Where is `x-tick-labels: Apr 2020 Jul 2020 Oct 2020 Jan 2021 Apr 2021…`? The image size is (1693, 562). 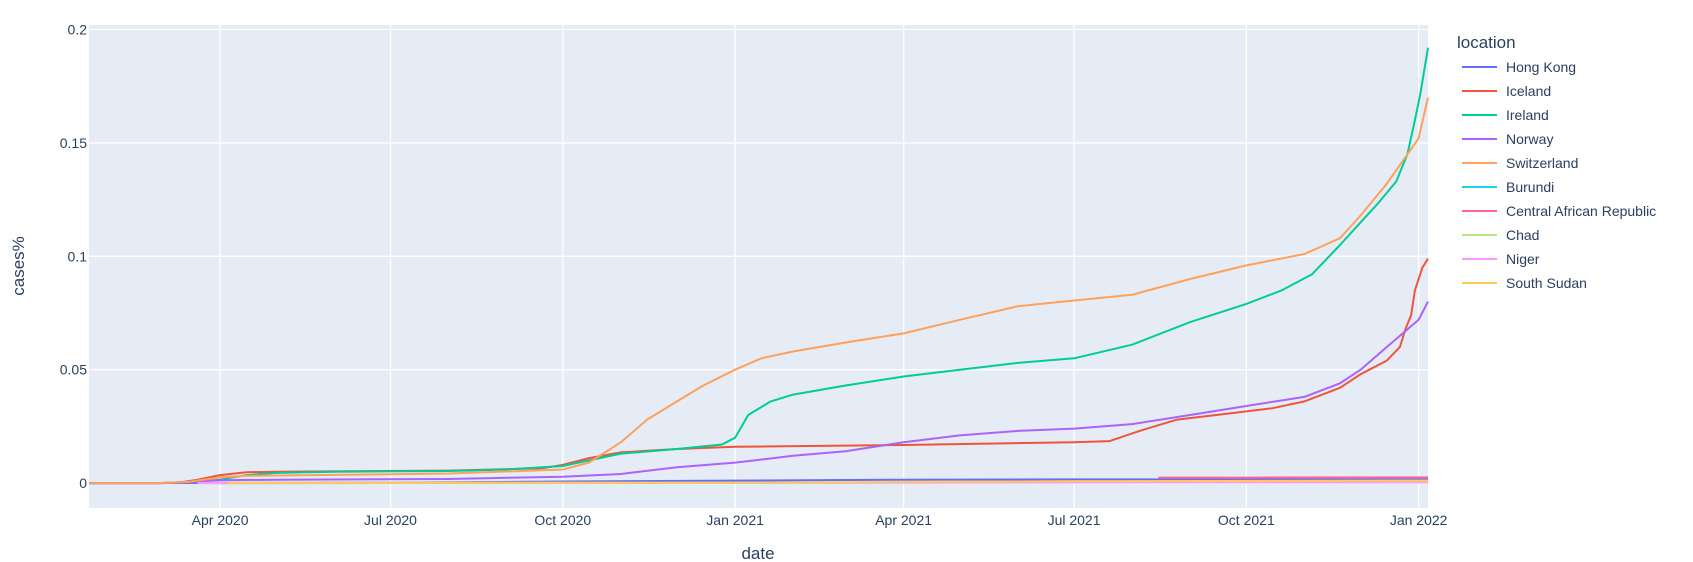 x-tick-labels: Apr 2020 Jul 2020 Oct 2020 Jan 2021 Apr 2021… is located at coordinates (820, 520).